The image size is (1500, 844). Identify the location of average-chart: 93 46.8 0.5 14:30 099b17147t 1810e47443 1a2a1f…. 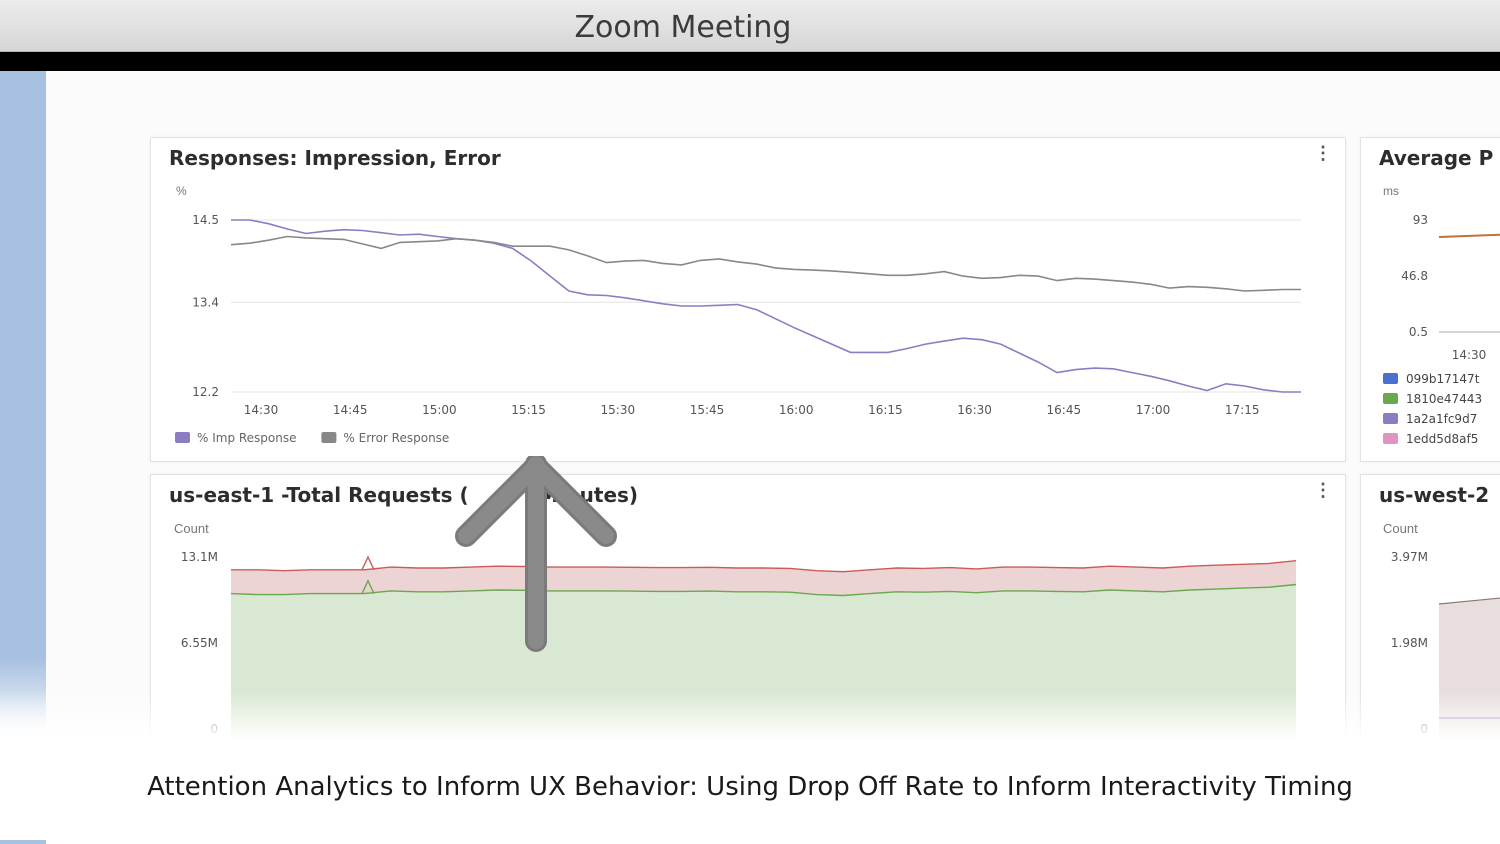
(1441, 329).